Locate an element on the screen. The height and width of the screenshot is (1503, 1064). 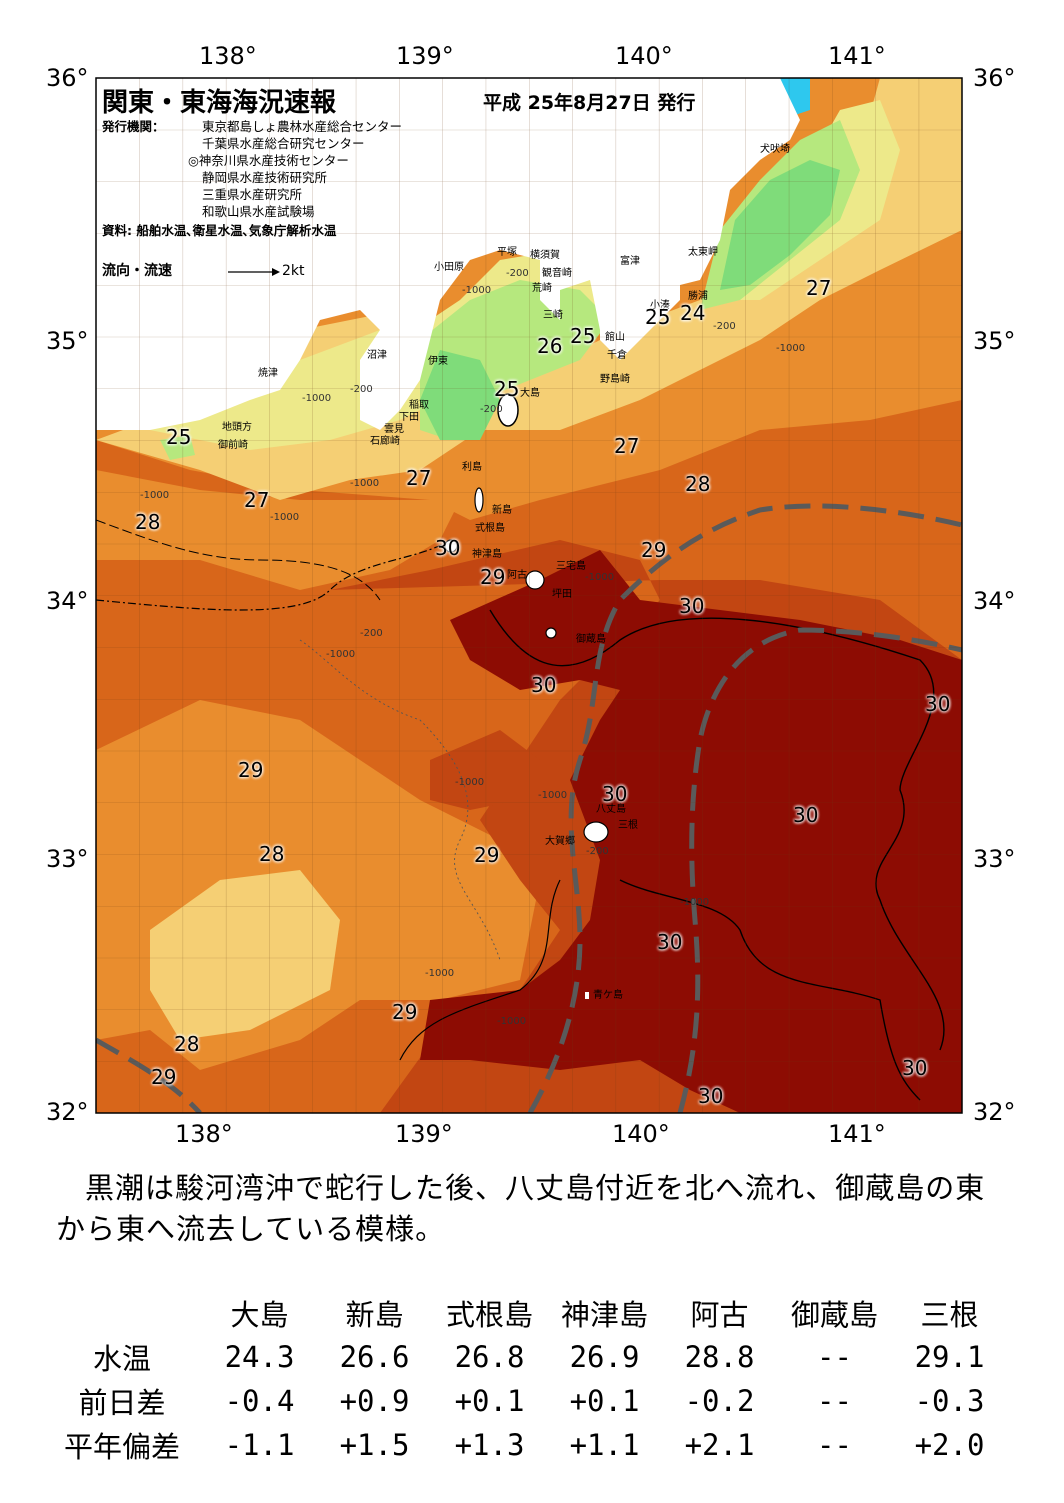
table-row: 水温 24.3 26.6 26.8 26.9 28.8 -- 29.1 is located at coordinates (524, 1357).